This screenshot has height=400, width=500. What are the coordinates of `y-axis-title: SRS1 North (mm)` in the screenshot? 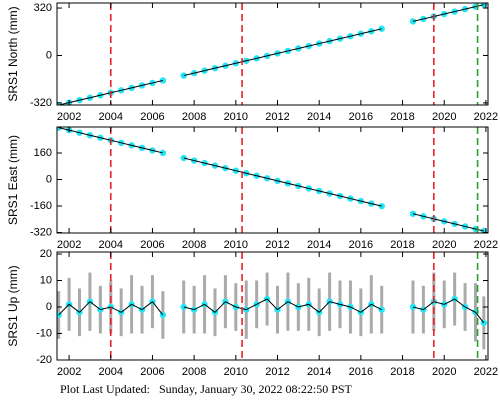 It's located at (13, 53).